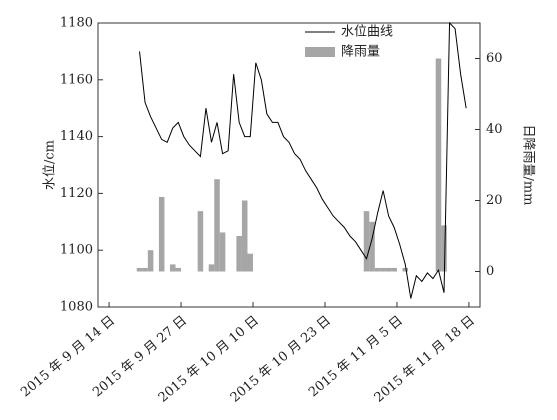  Describe the element at coordinates (367, 32) in the screenshot. I see `legend-label: 水位曲线` at that location.